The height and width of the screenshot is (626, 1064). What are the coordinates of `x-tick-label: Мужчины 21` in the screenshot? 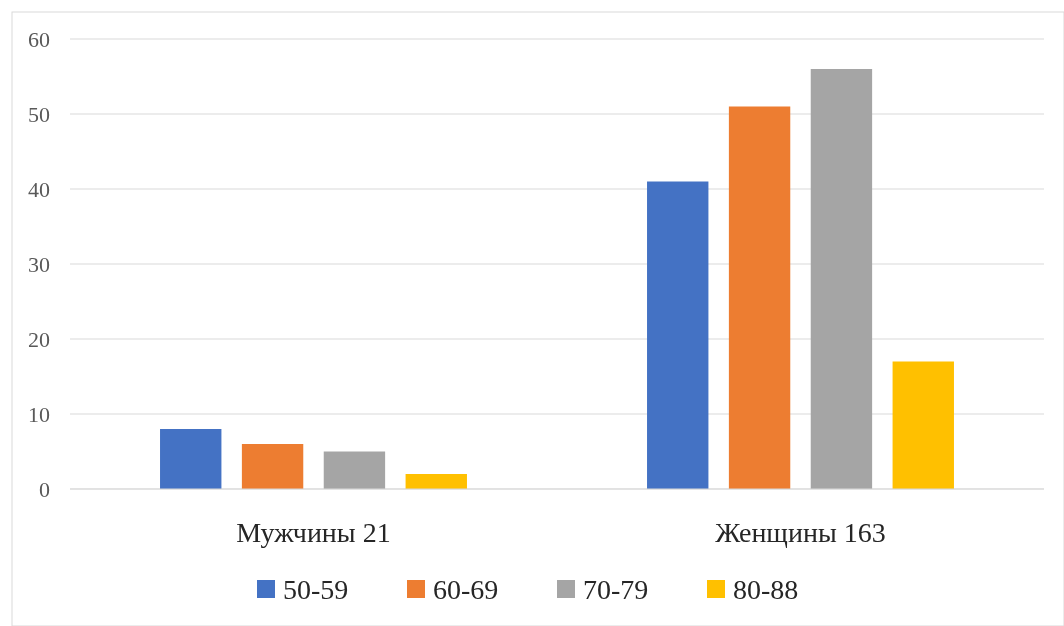 It's located at (313, 532).